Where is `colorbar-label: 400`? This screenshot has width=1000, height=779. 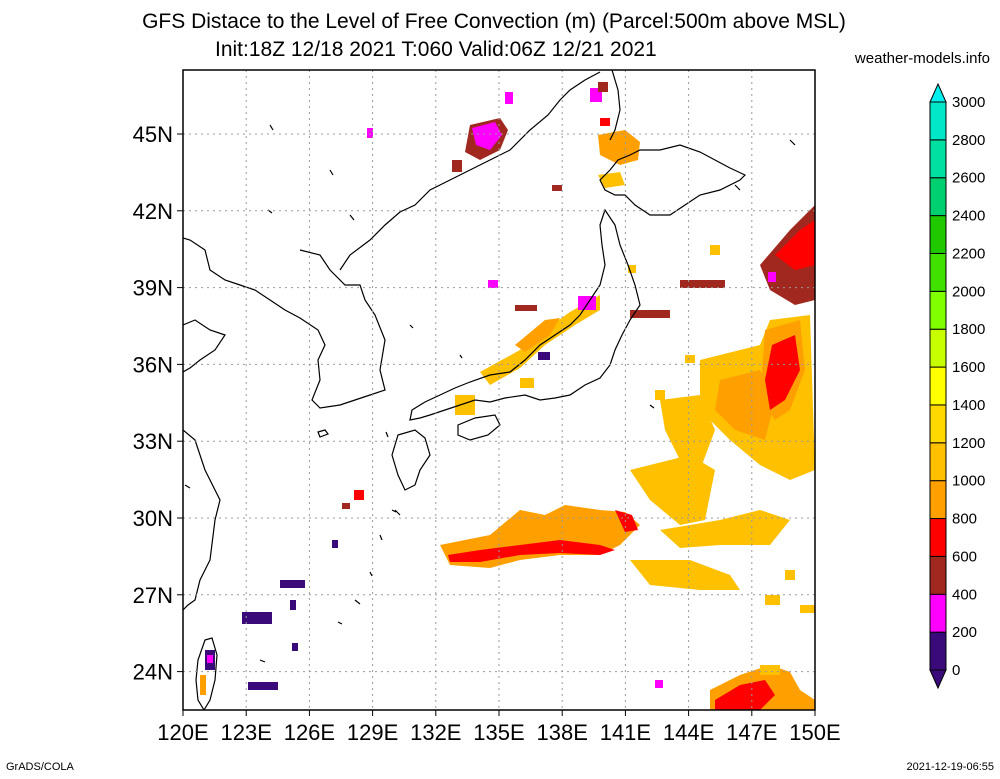
colorbar-label: 400 is located at coordinates (964, 594).